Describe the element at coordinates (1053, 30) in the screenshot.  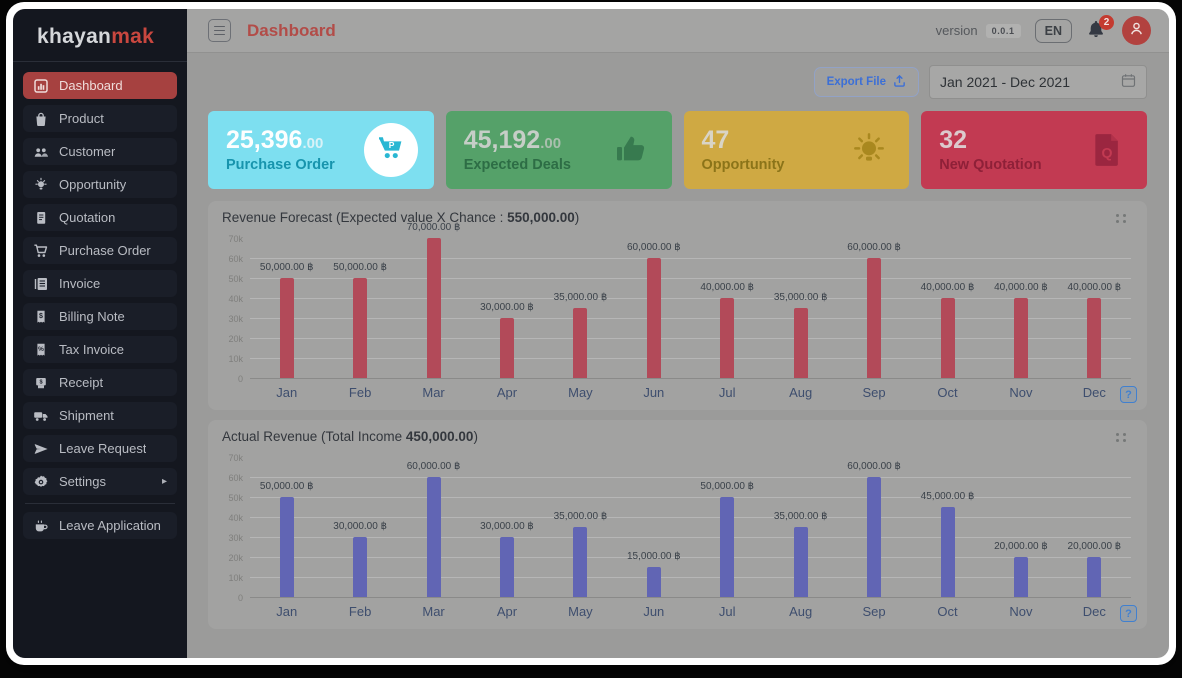
I see `language-button: EN` at that location.